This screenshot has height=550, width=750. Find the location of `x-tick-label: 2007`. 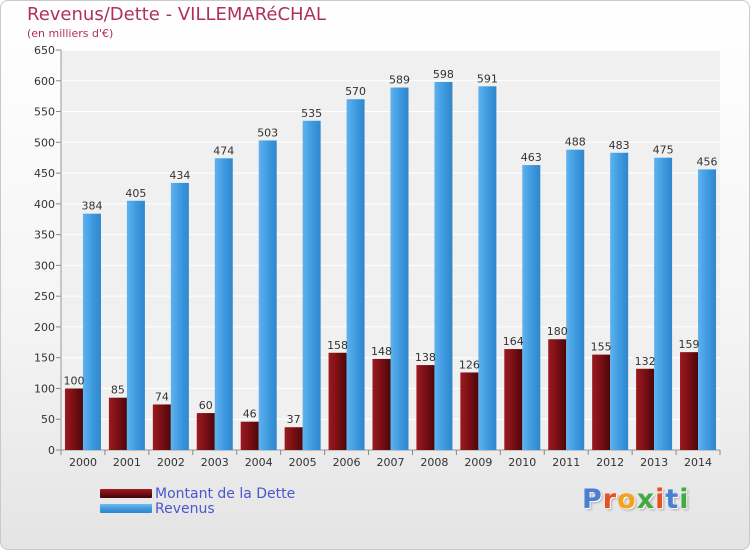

x-tick-label: 2007 is located at coordinates (391, 462).